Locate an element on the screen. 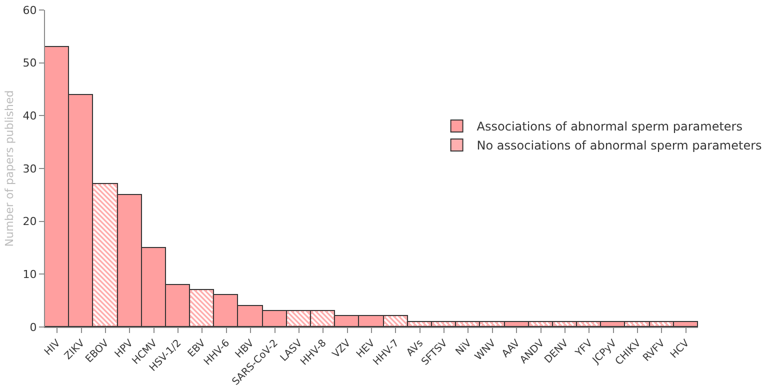 This screenshot has height=387, width=777. y-tick-label: 10 is located at coordinates (29, 275).